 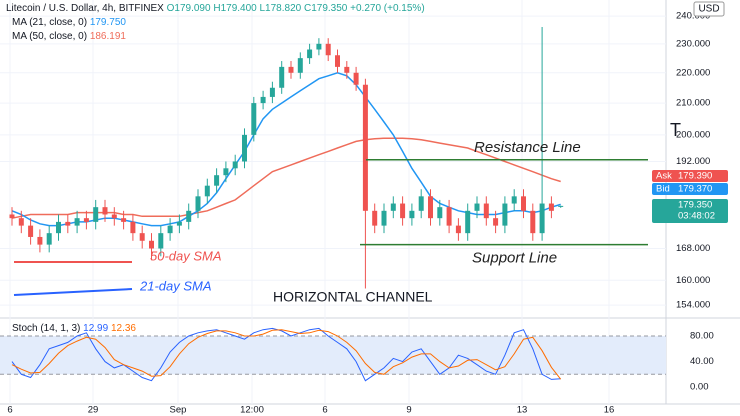 I want to click on support-label: Support Line, so click(x=514, y=258).